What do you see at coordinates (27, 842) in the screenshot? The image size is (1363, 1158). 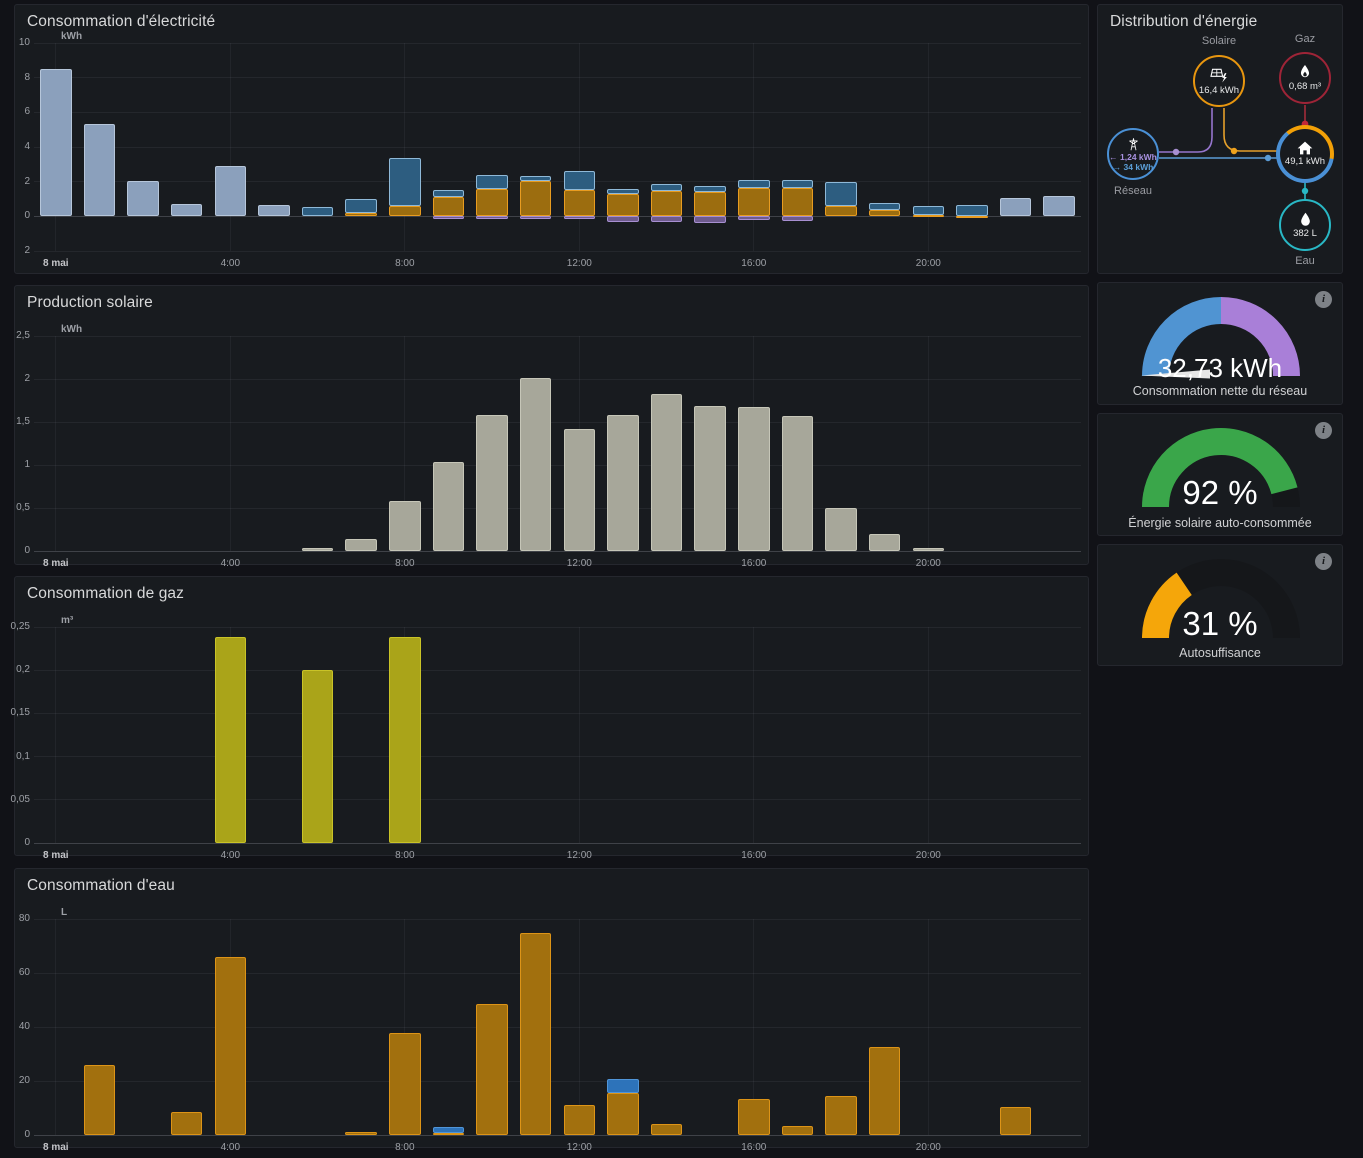 I see `y-tick-label: 0` at bounding box center [27, 842].